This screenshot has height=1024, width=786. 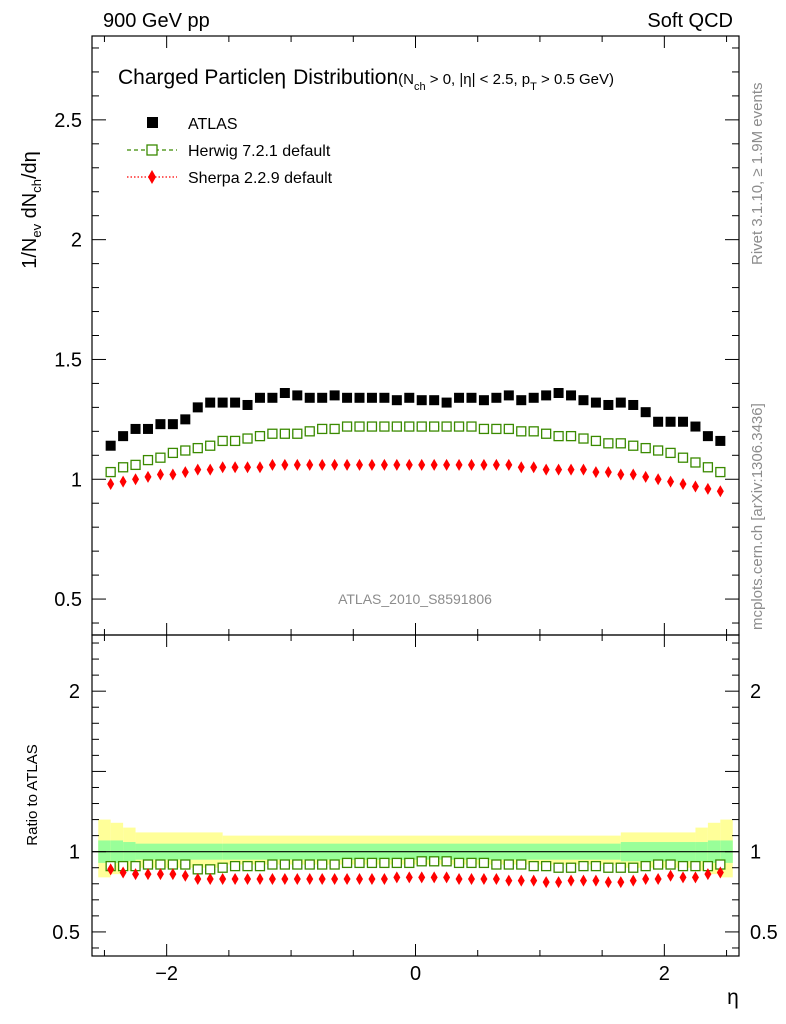 What do you see at coordinates (68, 600) in the screenshot?
I see `y-tick-label: 0.5` at bounding box center [68, 600].